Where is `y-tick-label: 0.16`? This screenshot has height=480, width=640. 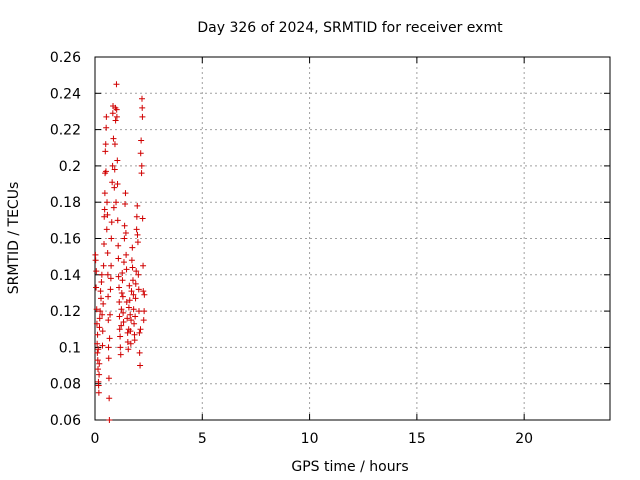
y-tick-label: 0.16 is located at coordinates (65, 240).